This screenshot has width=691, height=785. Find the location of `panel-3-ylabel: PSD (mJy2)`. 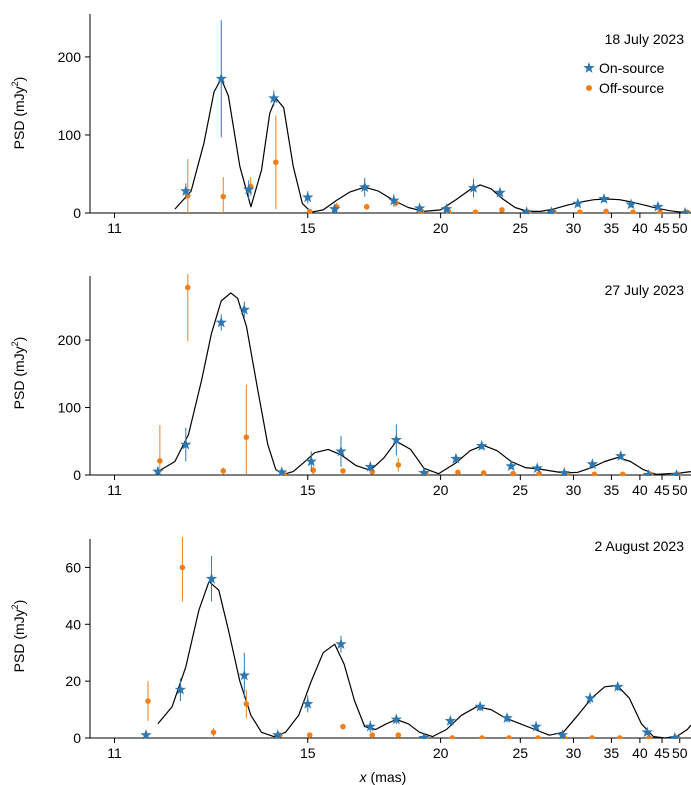

panel-3-ylabel: PSD (mJy2) is located at coordinates (18, 636).